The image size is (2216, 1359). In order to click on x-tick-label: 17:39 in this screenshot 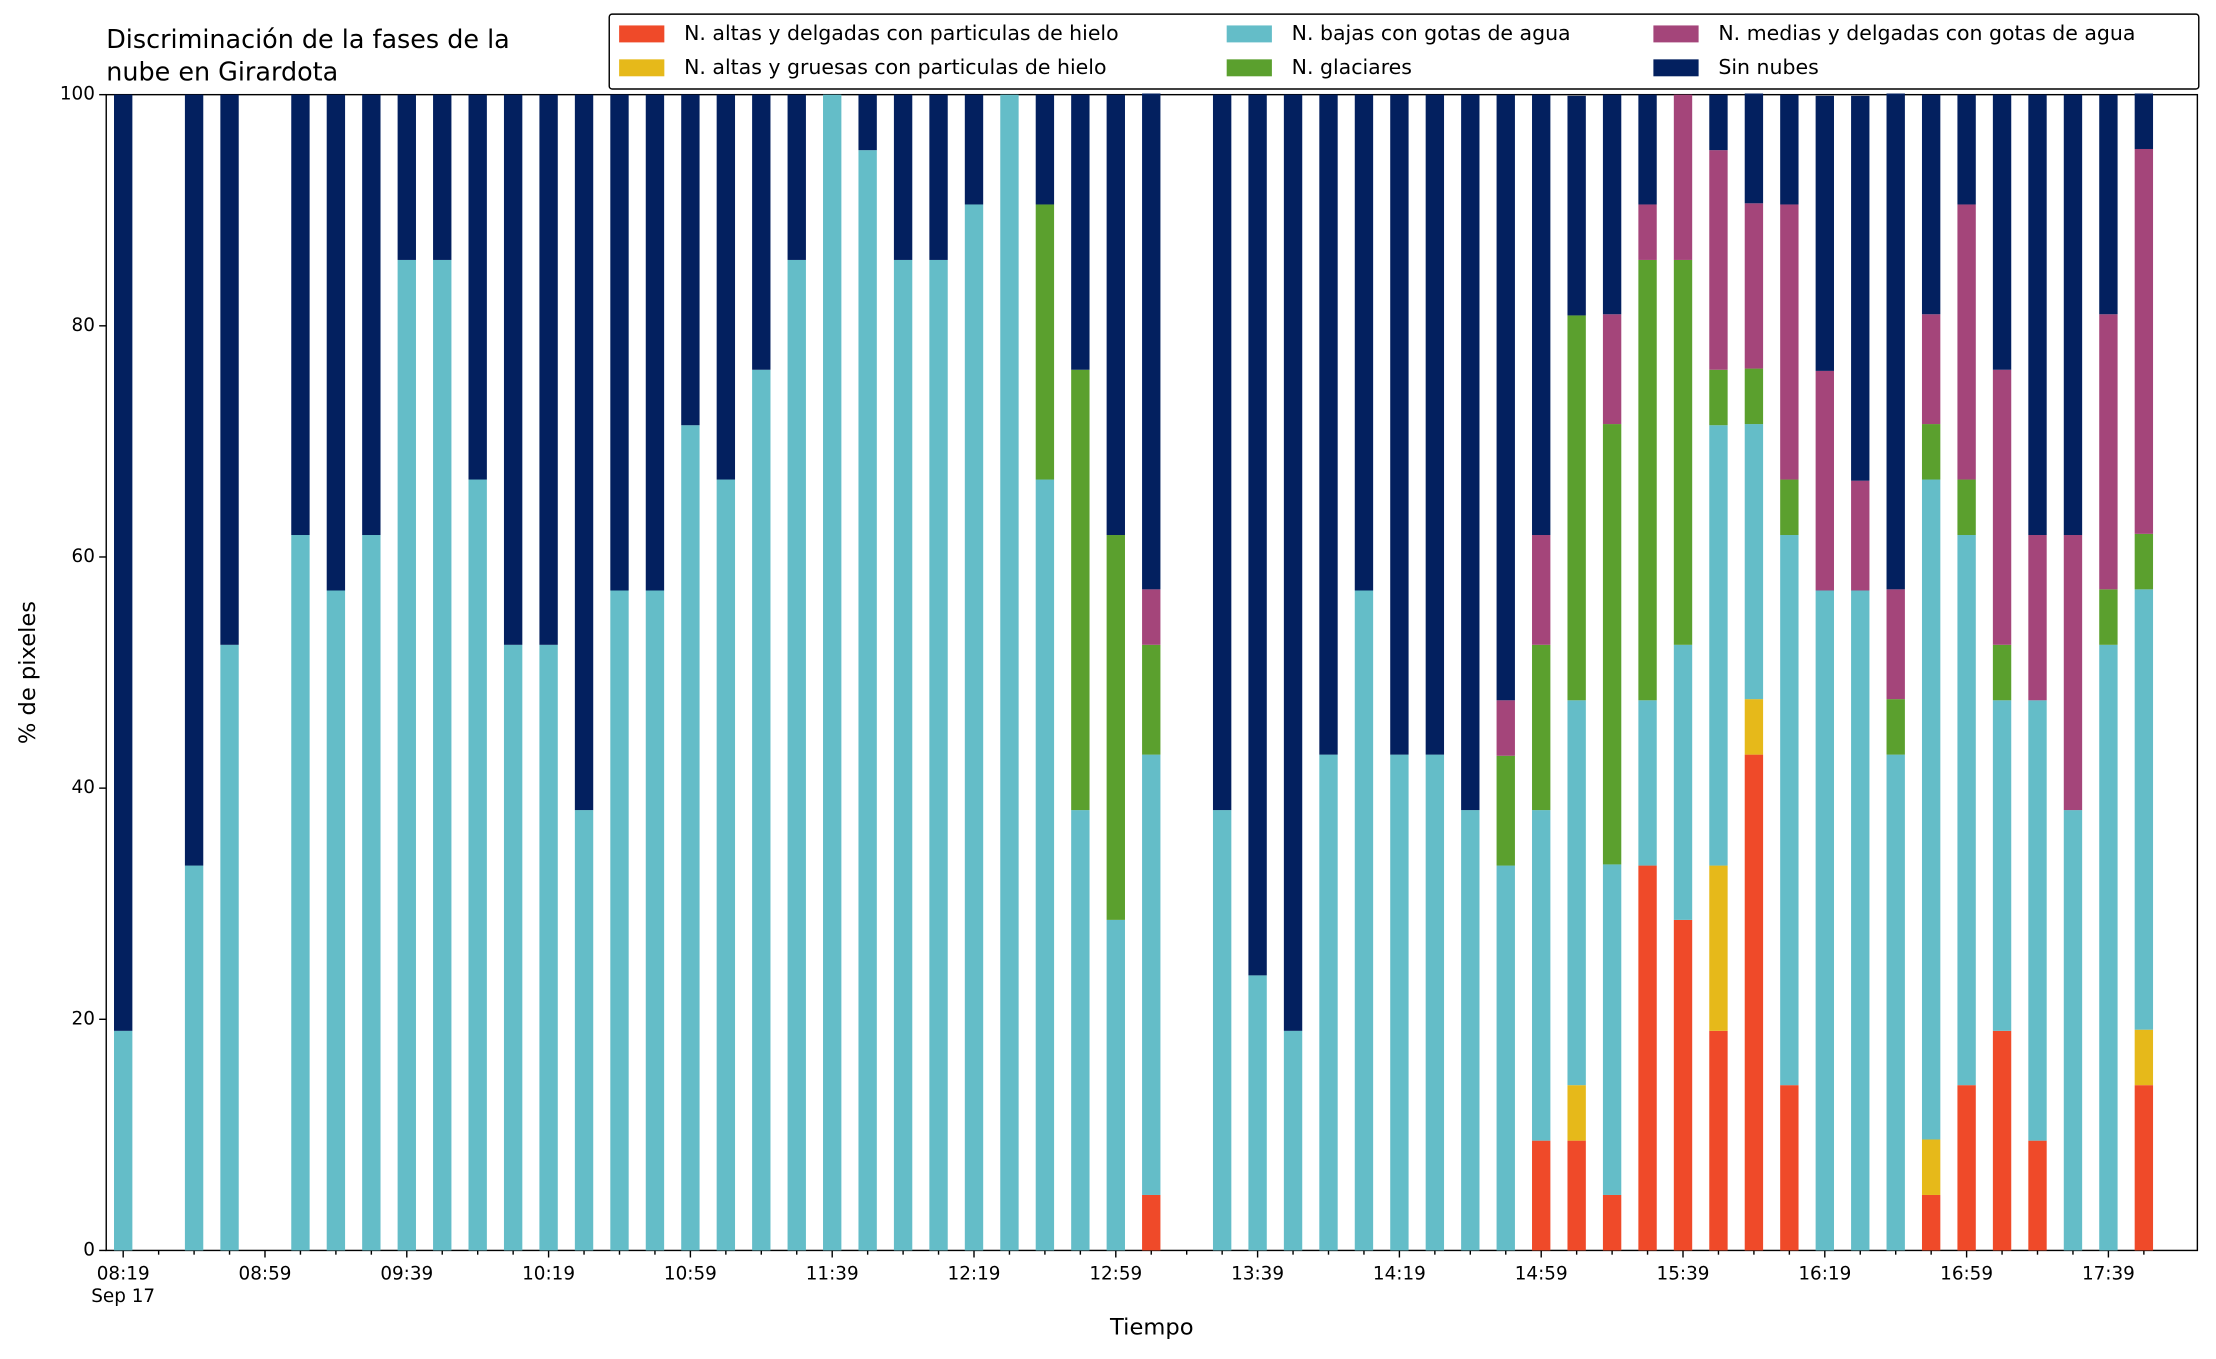, I will do `click(2108, 1273)`.